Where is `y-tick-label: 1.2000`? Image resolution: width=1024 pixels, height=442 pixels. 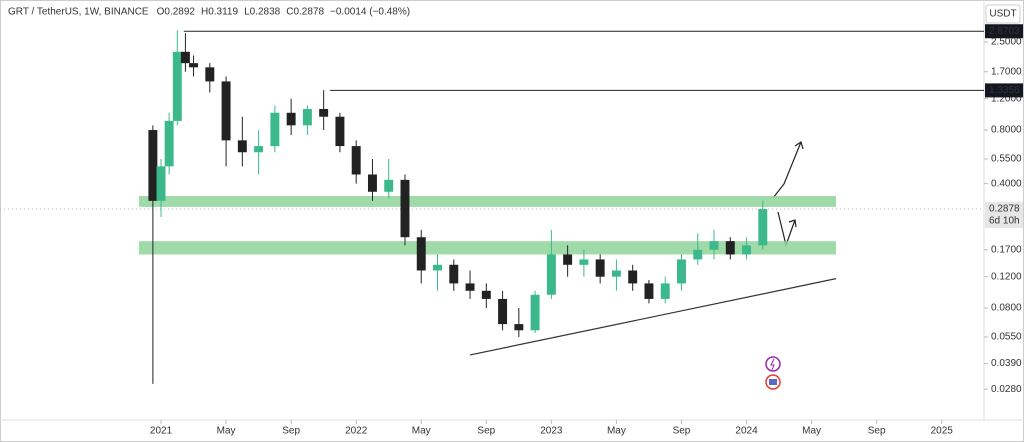
y-tick-label: 1.2000 is located at coordinates (1006, 98).